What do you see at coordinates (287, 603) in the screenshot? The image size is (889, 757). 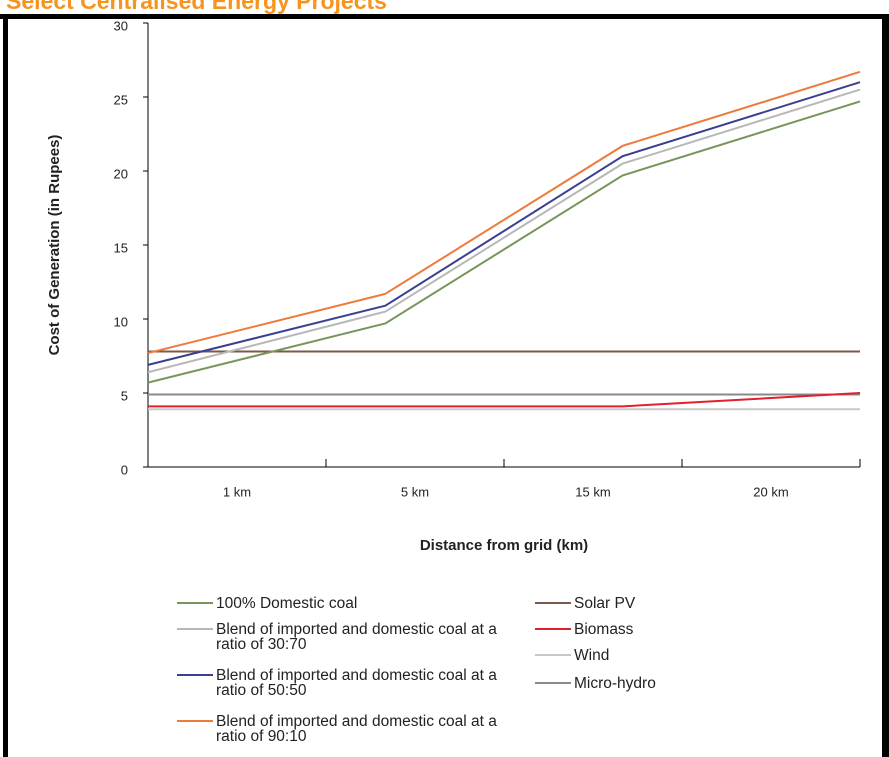 I see `legend-label: 100% Domestic coal` at bounding box center [287, 603].